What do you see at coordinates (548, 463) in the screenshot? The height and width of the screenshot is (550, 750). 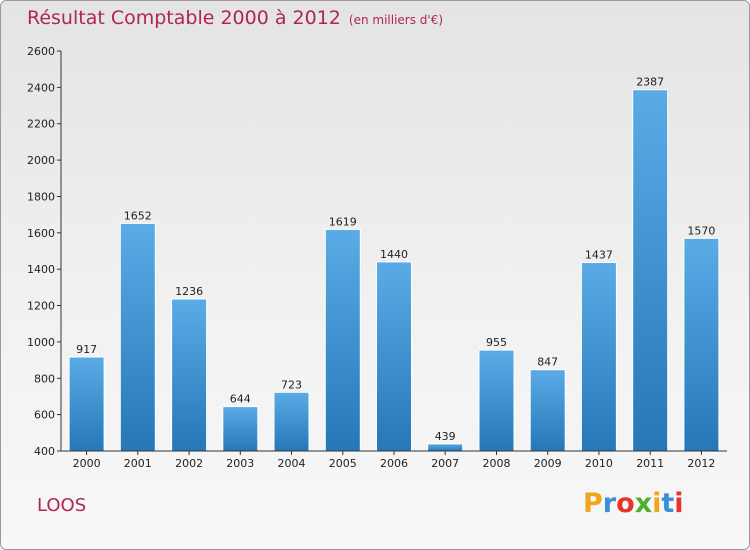 I see `x-tick-label-2009: 2009` at bounding box center [548, 463].